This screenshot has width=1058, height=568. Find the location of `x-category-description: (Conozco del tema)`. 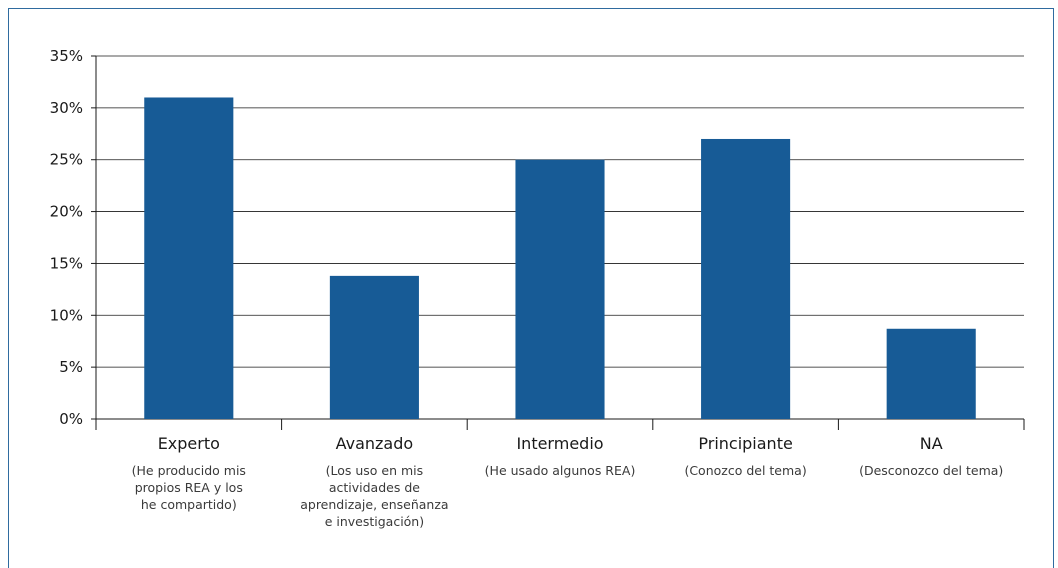

x-category-description: (Conozco del tema) is located at coordinates (745, 470).